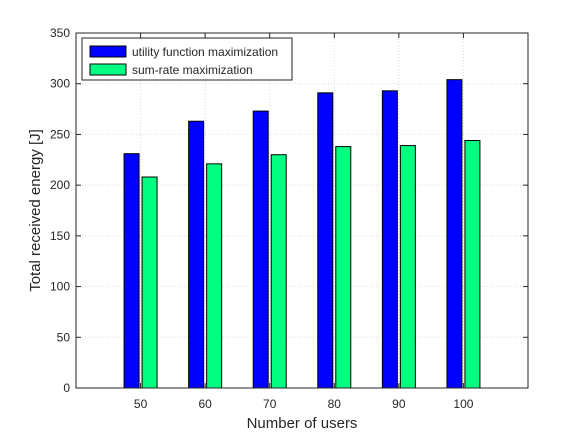 Image resolution: width=581 pixels, height=441 pixels. I want to click on legend-swatch-sum-rate, so click(108, 69).